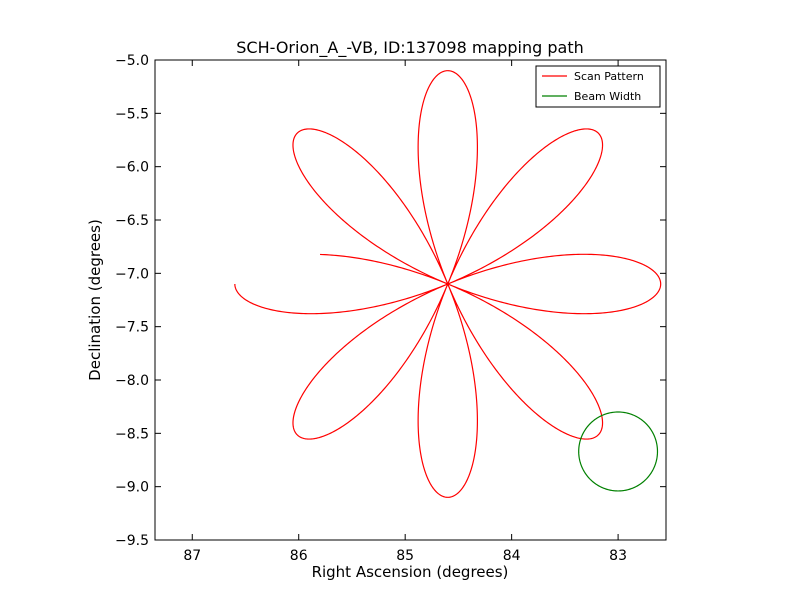 This screenshot has width=800, height=604. I want to click on x-axis-label: Right Ascension (degrees), so click(410, 572).